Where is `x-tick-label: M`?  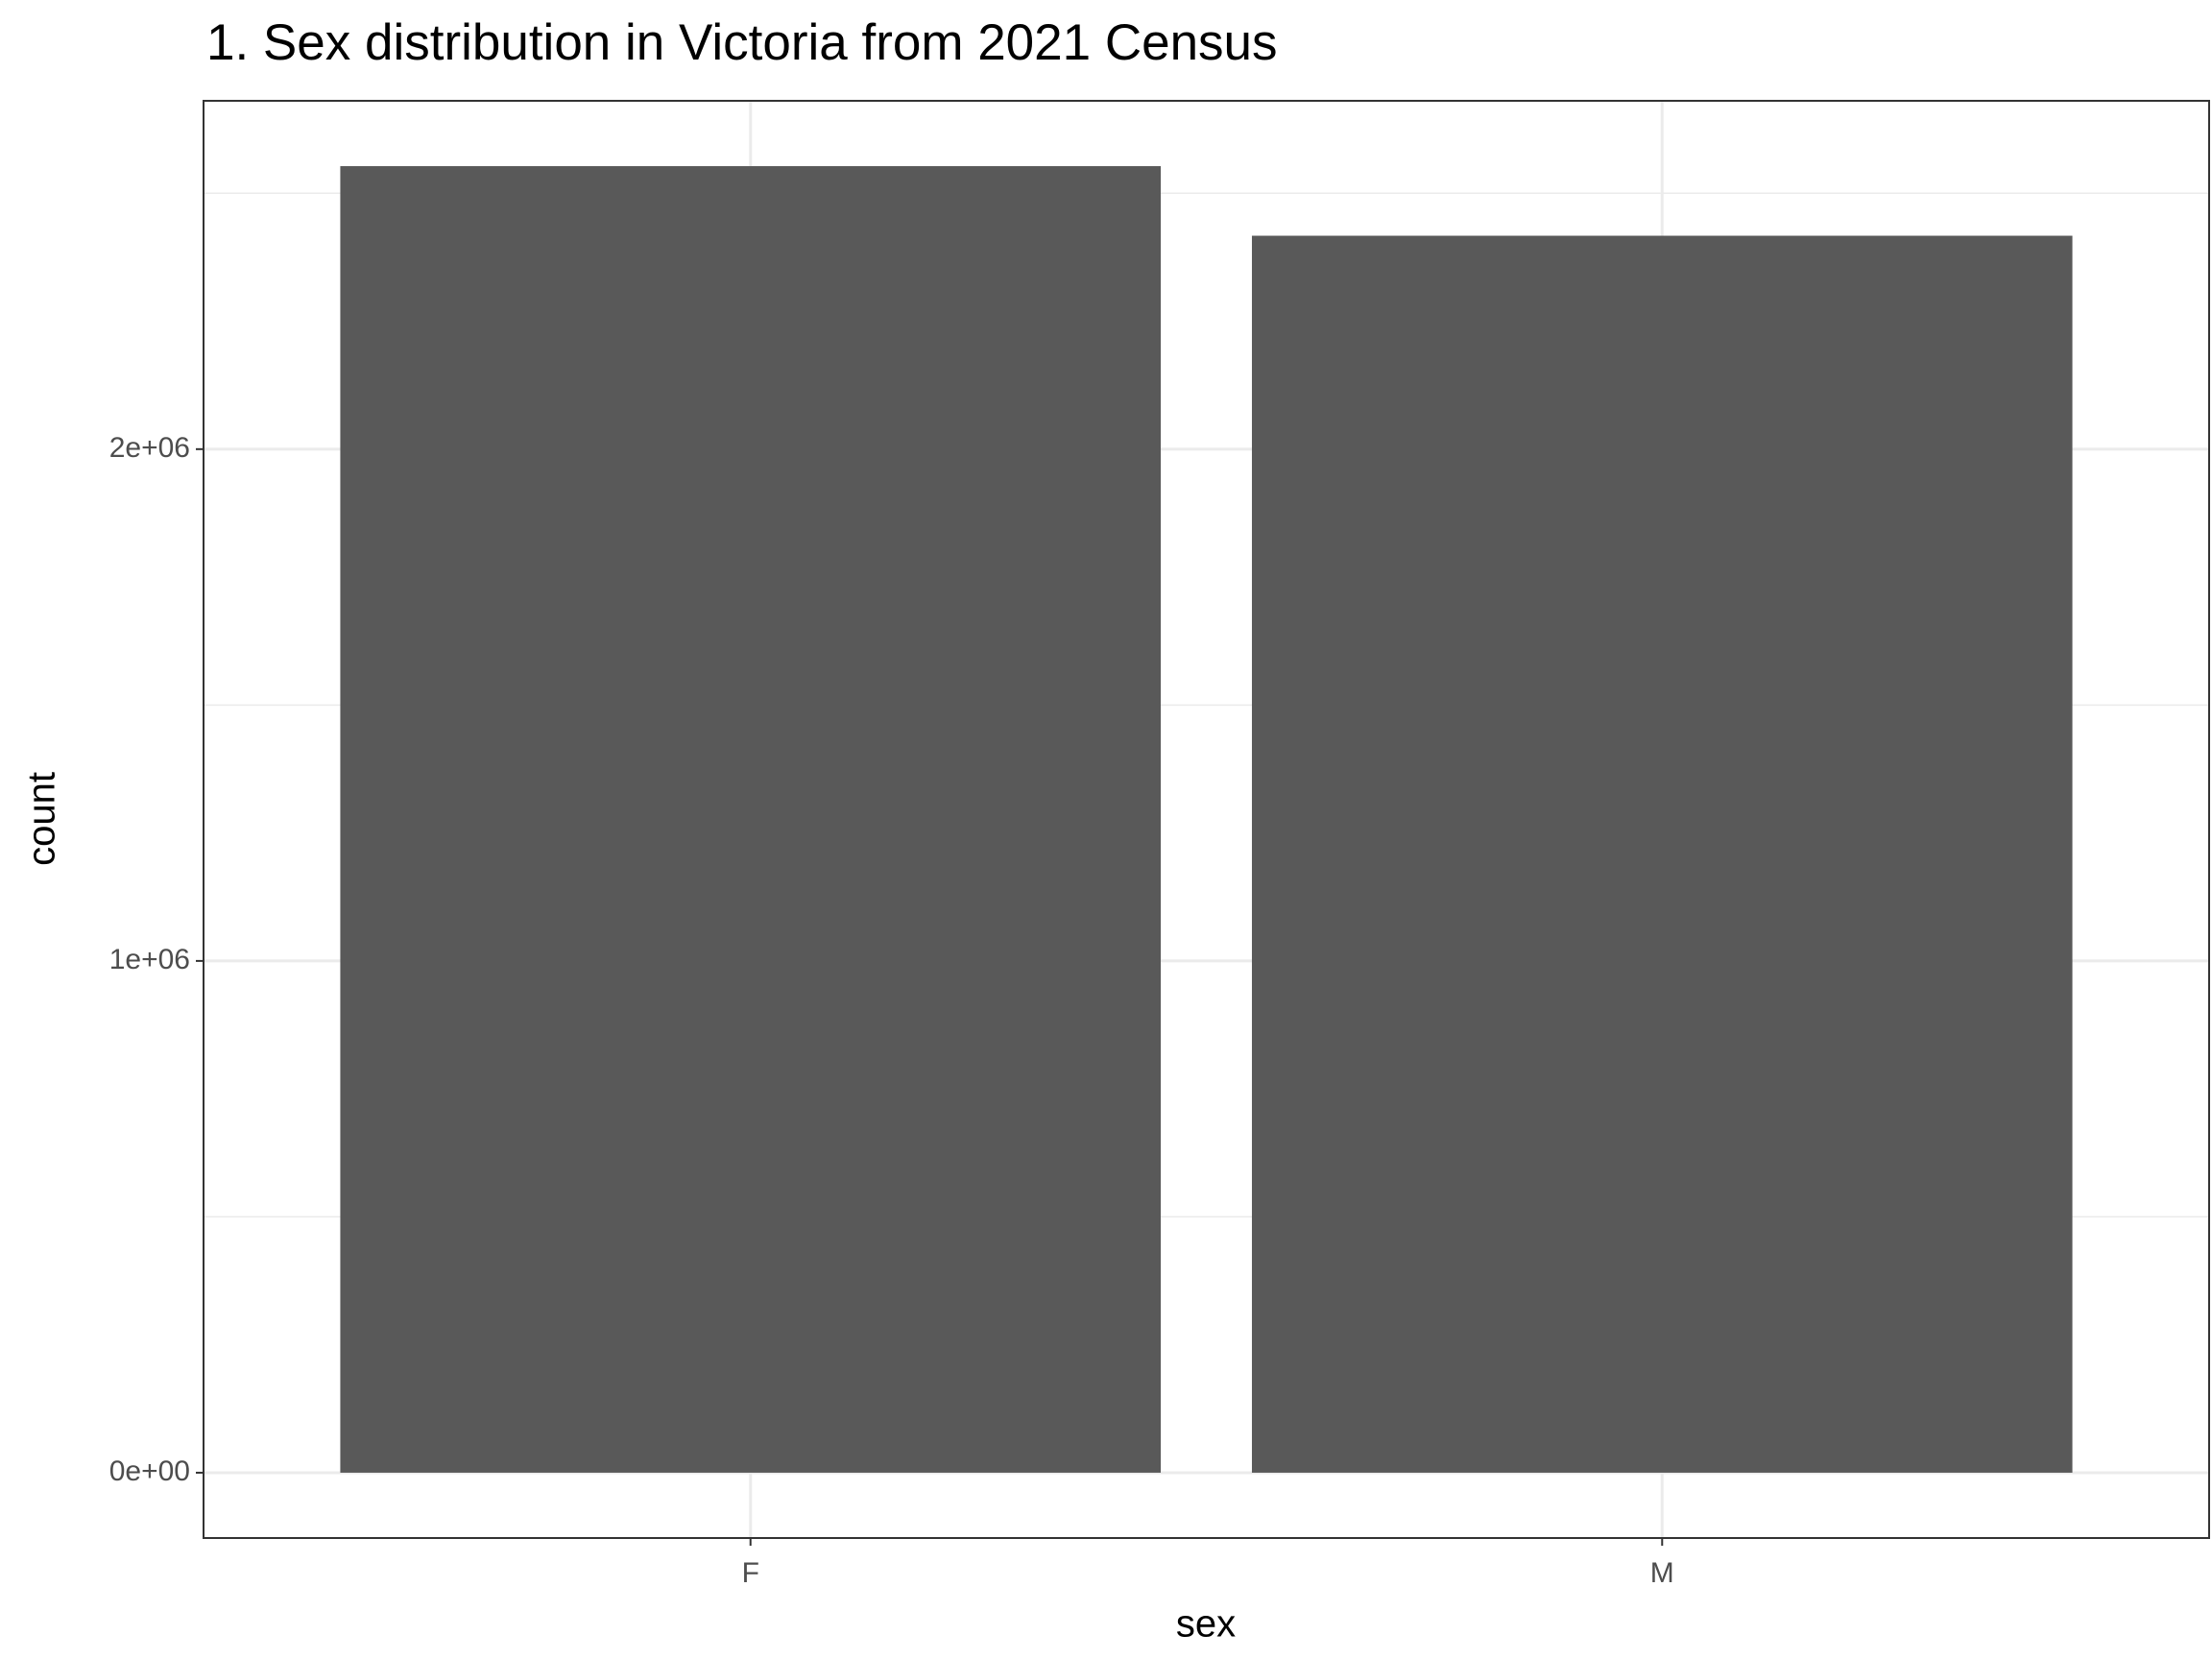
x-tick-label: M is located at coordinates (1662, 1573).